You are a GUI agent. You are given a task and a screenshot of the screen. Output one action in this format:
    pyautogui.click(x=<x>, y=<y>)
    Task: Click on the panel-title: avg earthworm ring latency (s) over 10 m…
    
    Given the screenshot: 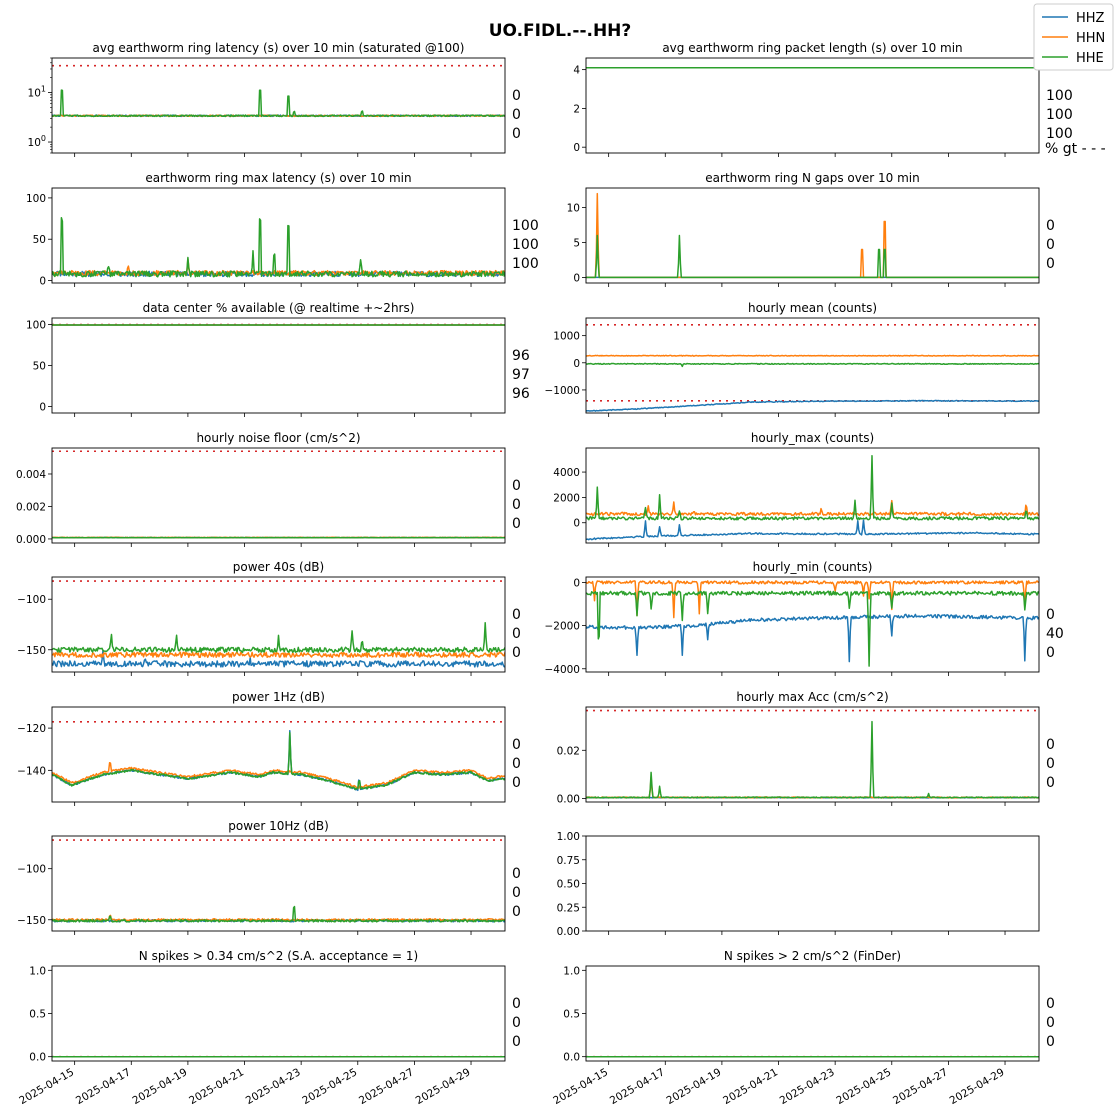 What is the action you would take?
    pyautogui.click(x=279, y=48)
    